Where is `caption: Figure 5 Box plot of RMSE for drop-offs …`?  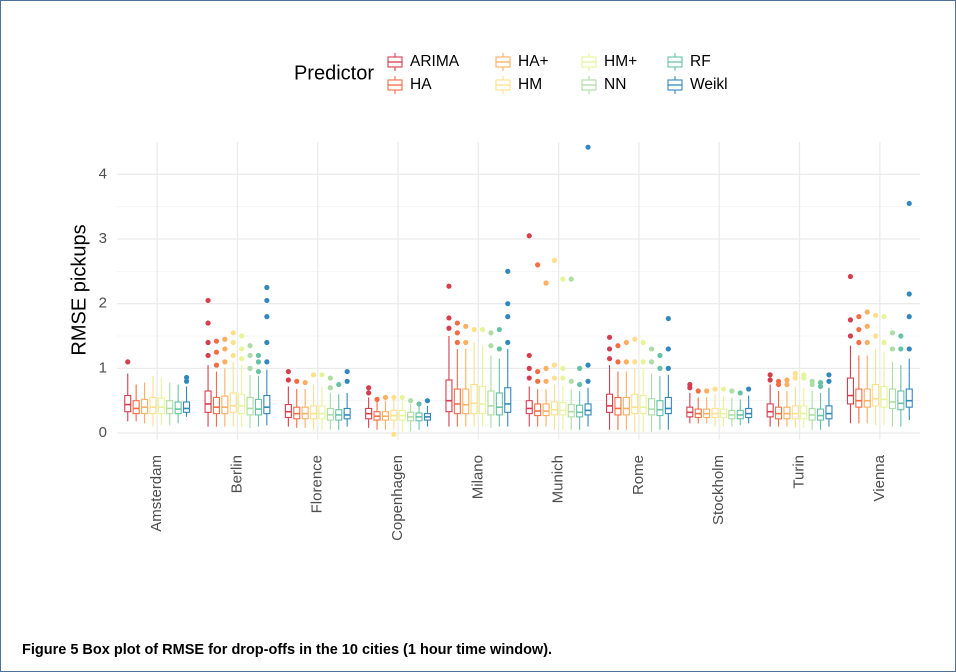
caption: Figure 5 Box plot of RMSE for drop-offs … is located at coordinates (287, 650).